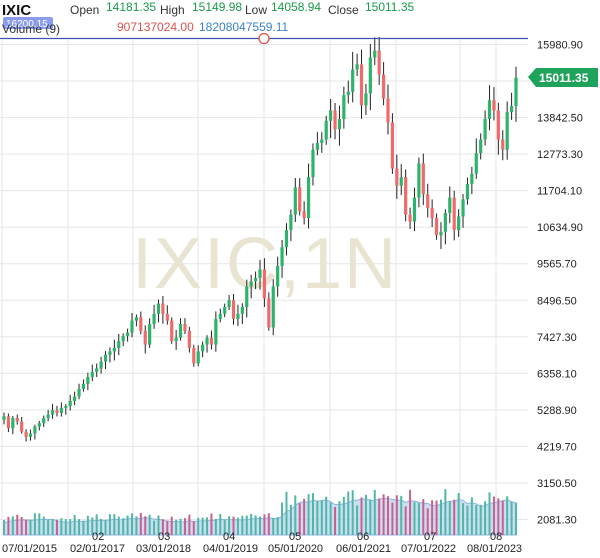  What do you see at coordinates (16, 10) in the screenshot?
I see `ticker-symbol: IXIC` at bounding box center [16, 10].